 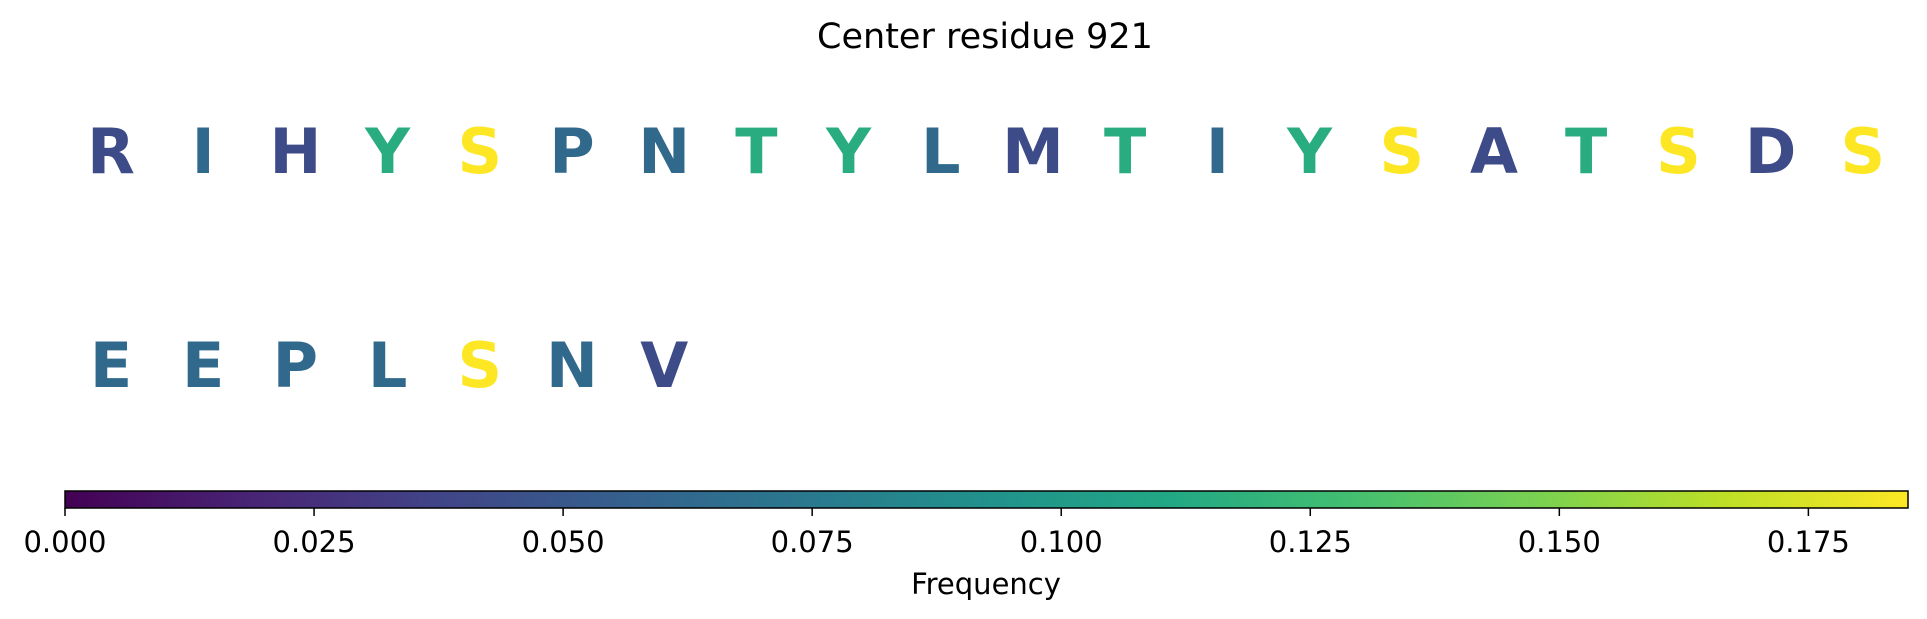 What do you see at coordinates (936, 533) in the screenshot?
I see `colorbar-ticks: 0.000 0.025 0.050 0.075 0.100 0.125 0.150 0.175` at bounding box center [936, 533].